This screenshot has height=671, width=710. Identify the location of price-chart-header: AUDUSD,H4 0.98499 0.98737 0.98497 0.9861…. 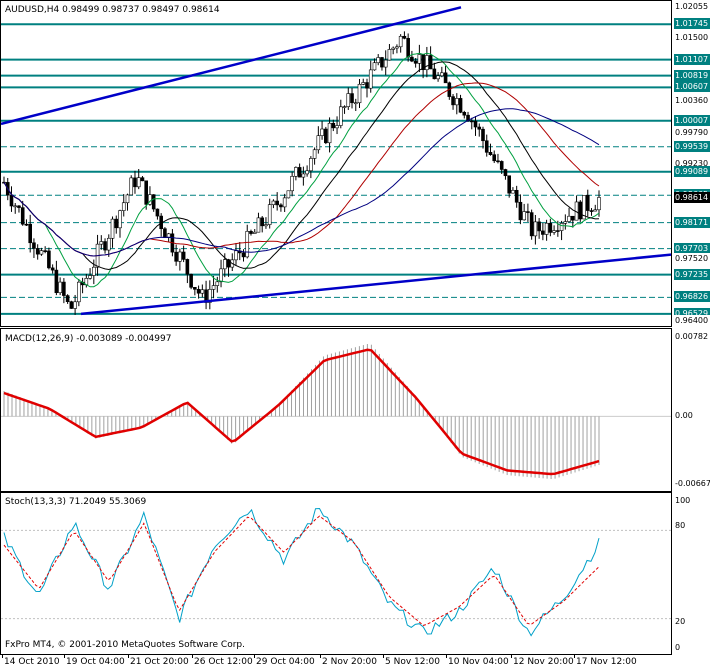
(112, 10).